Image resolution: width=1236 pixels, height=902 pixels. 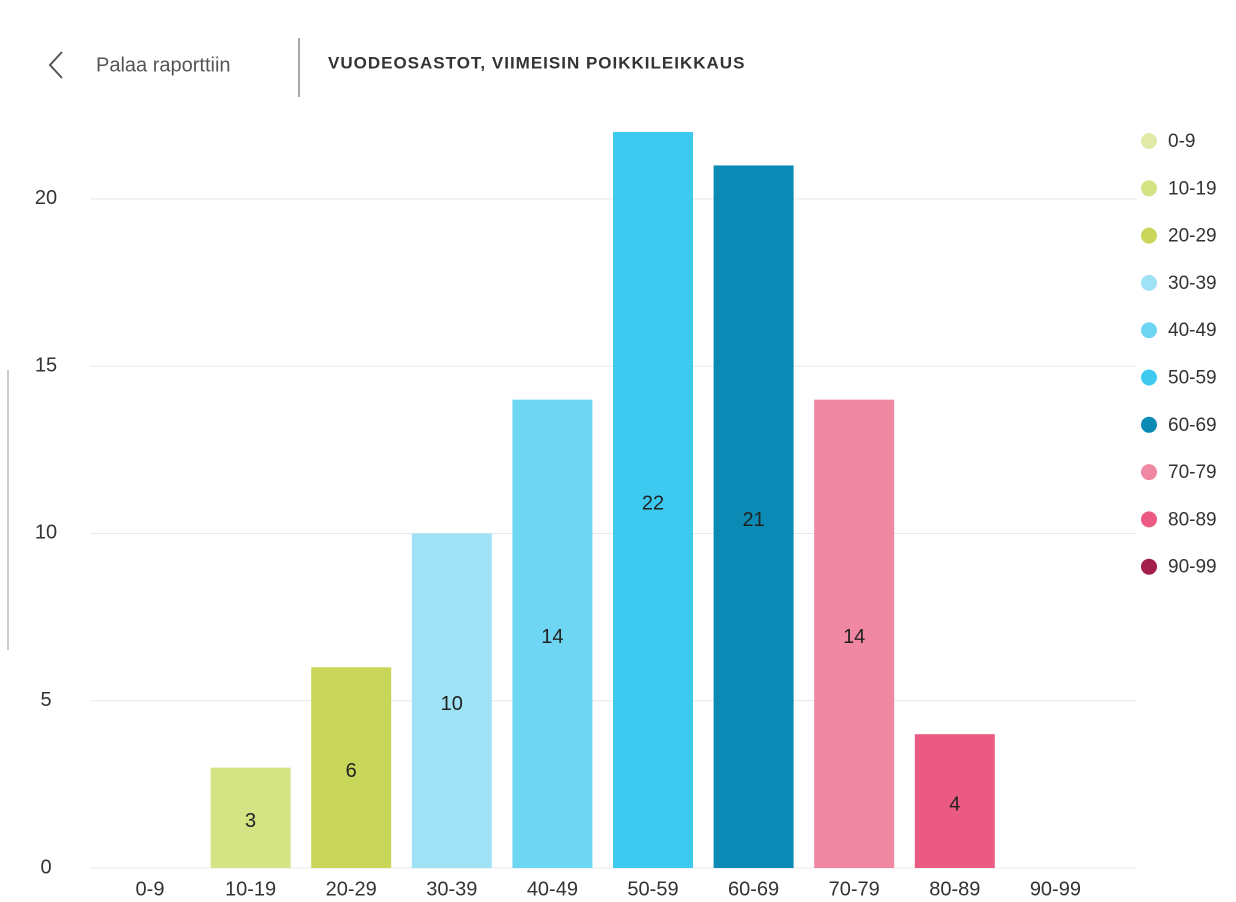 What do you see at coordinates (351, 771) in the screenshot?
I see `data-label: 6` at bounding box center [351, 771].